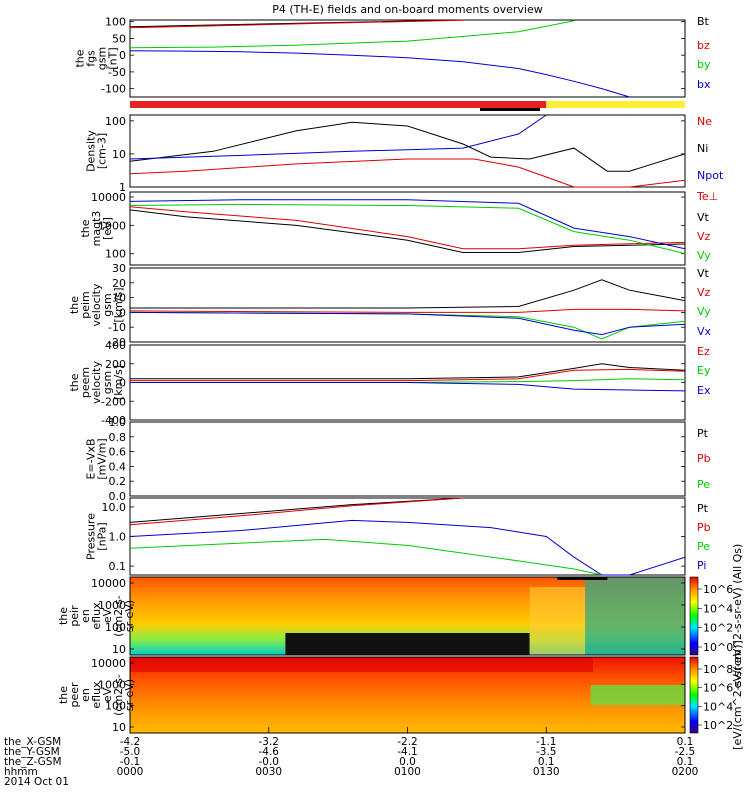 This screenshot has width=750, height=800. What do you see at coordinates (118, 496) in the screenshot?
I see `y-tick-label: 0.0` at bounding box center [118, 496].